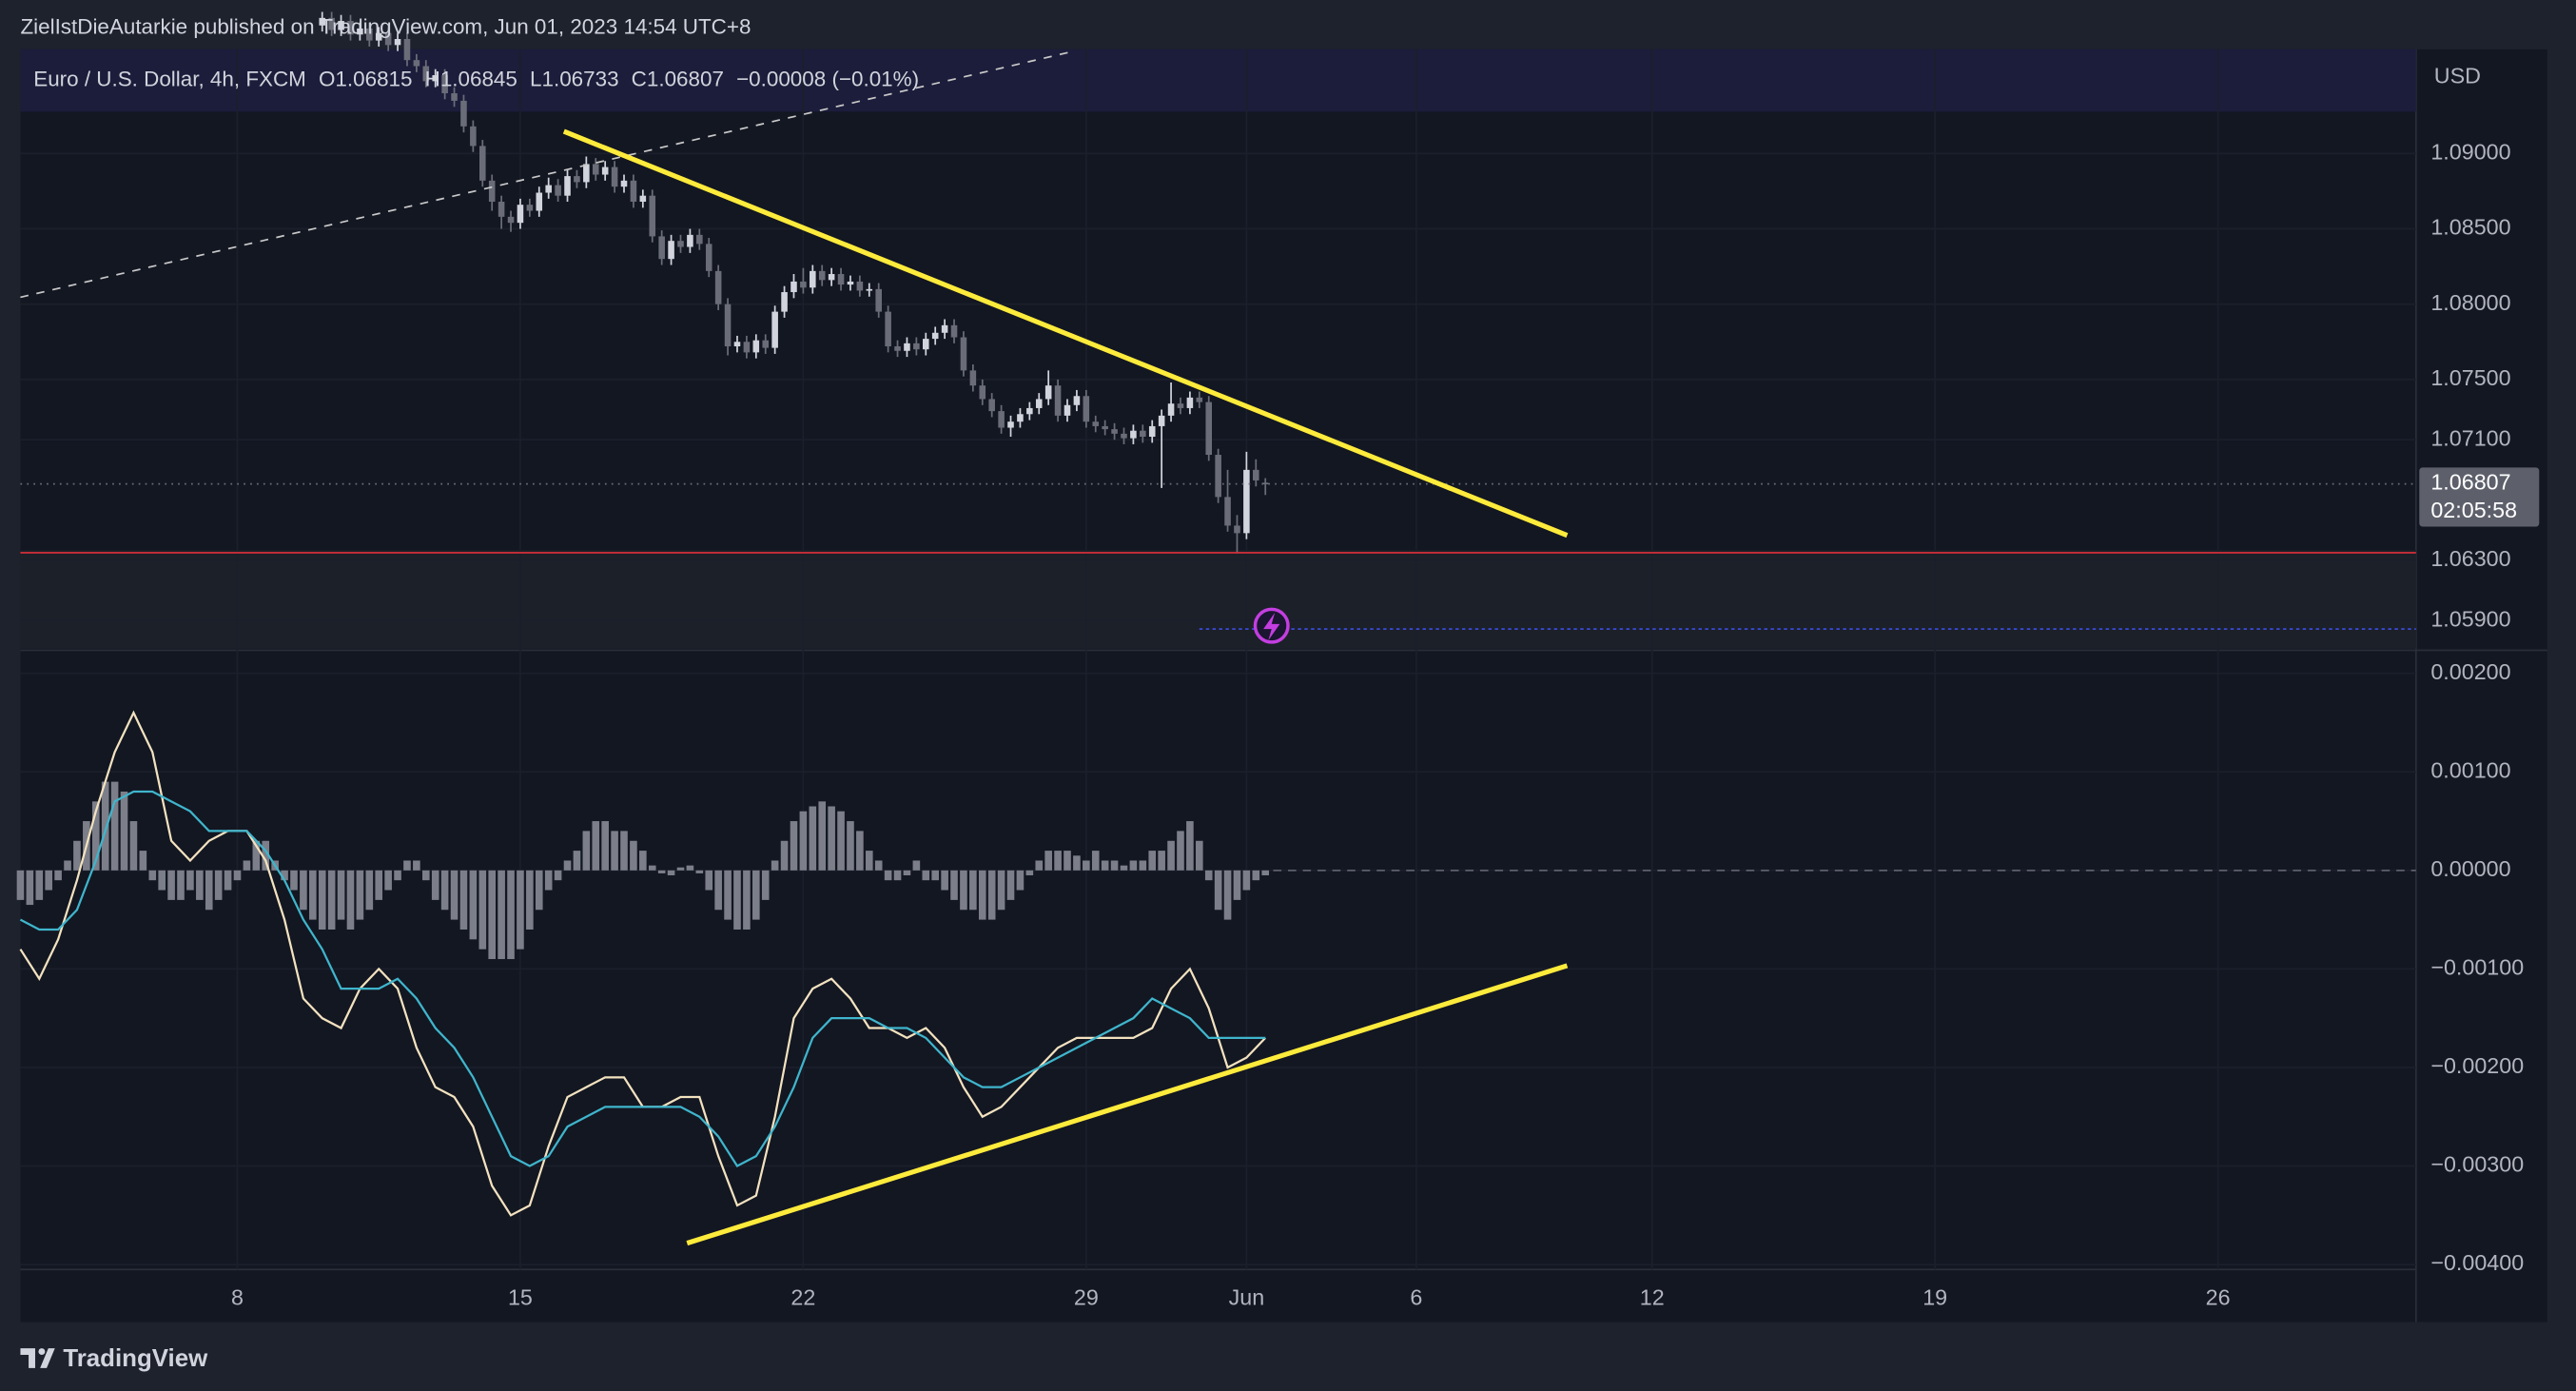  What do you see at coordinates (1218, 80) in the screenshot?
I see `zone-band` at bounding box center [1218, 80].